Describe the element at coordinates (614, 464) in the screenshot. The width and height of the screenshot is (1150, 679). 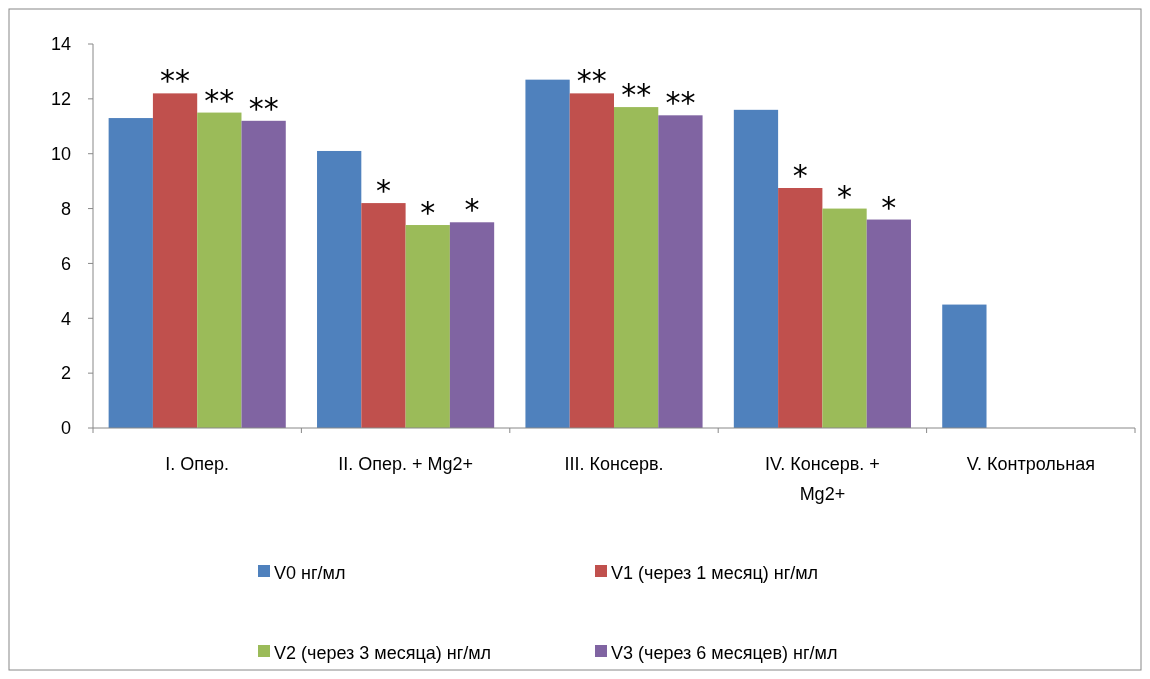
I see `x-tick-label: III. Консерв.` at that location.